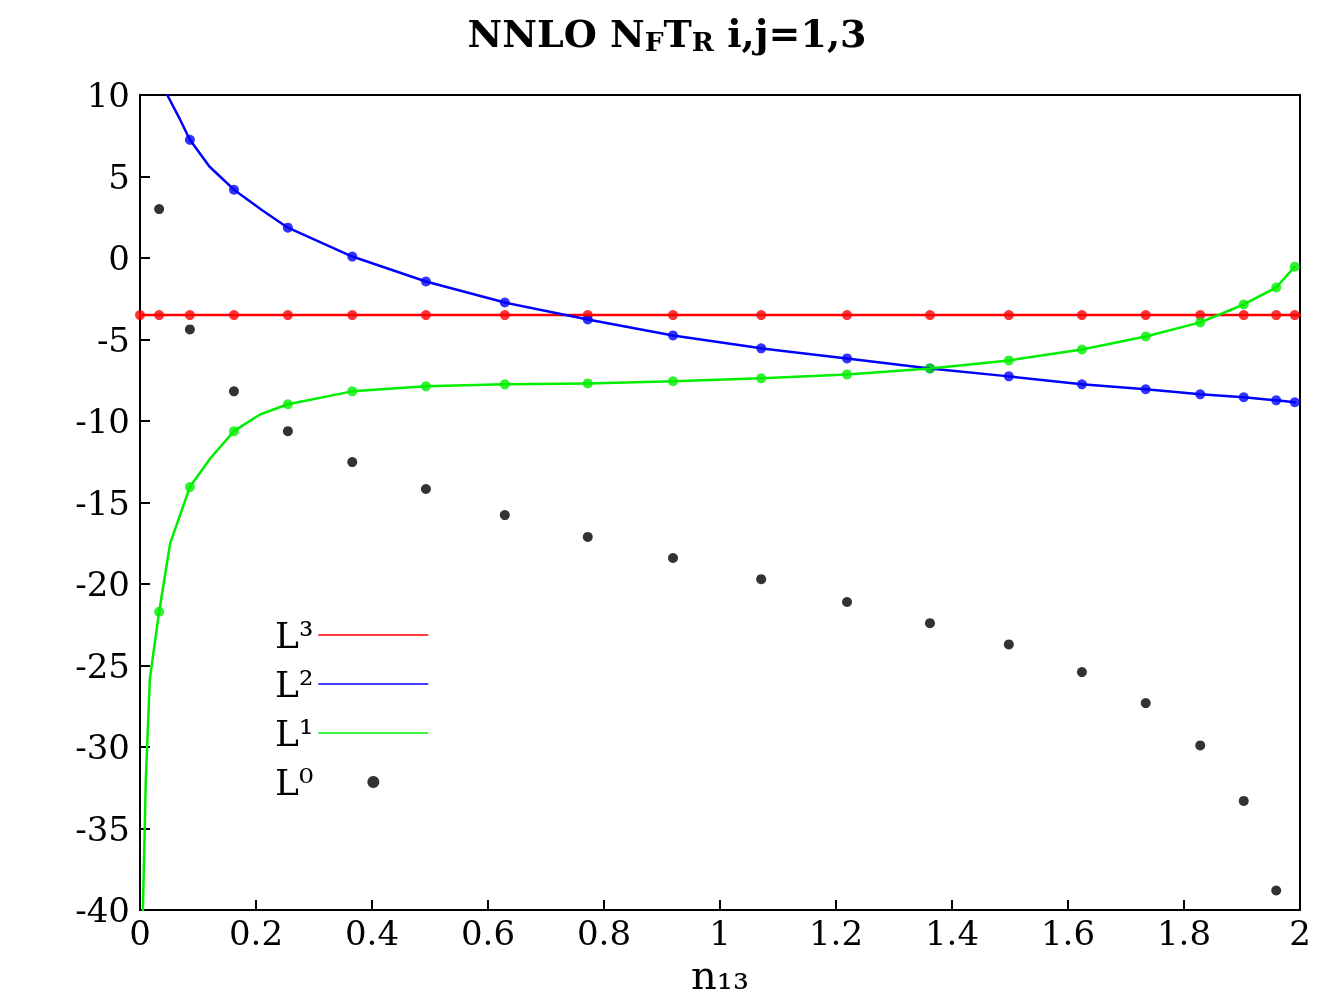 This screenshot has height=1000, width=1334. I want to click on x-tick-label: 1.2, so click(836, 933).